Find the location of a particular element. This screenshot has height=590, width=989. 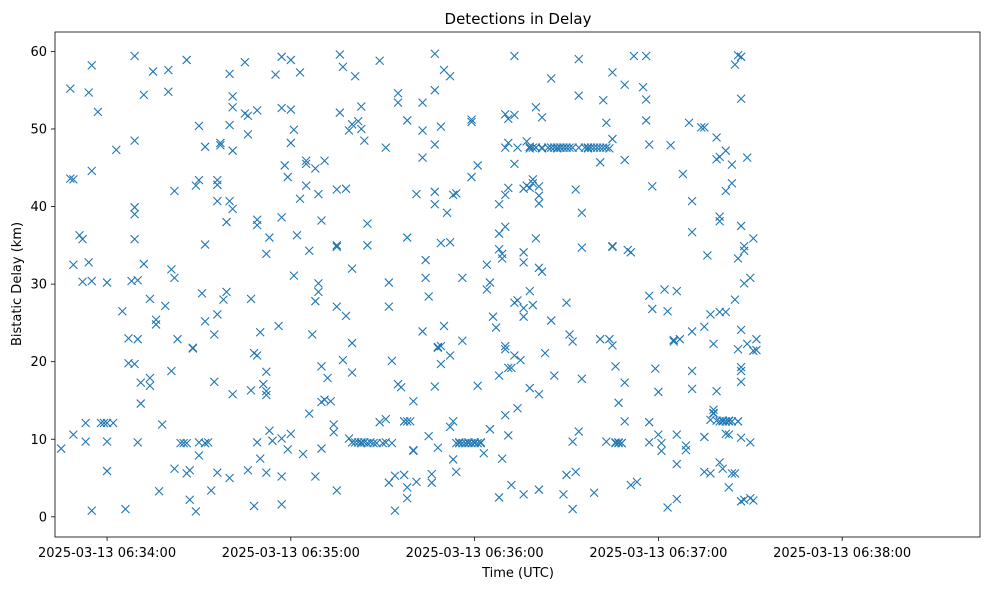

x-tick-label: 2025-03-13 06:34:00 is located at coordinates (107, 553).